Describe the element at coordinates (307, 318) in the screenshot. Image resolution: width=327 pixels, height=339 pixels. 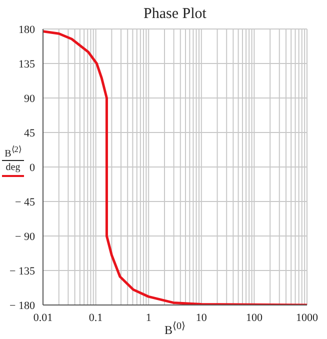
I see `x-tick-label: 1000` at that location.